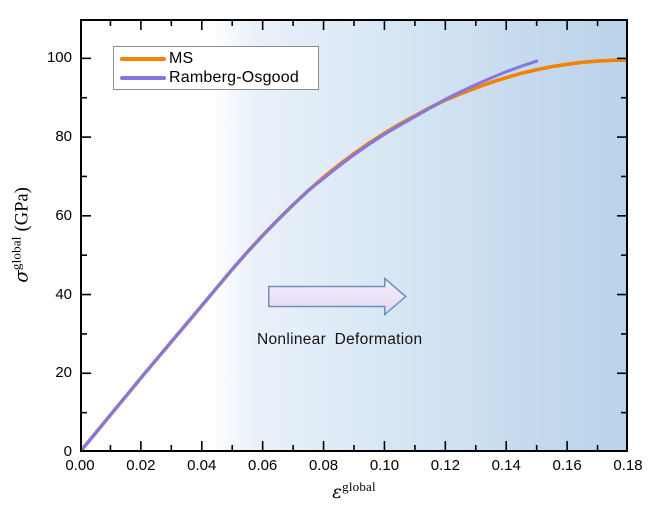 Image resolution: width=665 pixels, height=532 pixels. What do you see at coordinates (337, 493) in the screenshot?
I see `epsilon-symbol: ε` at bounding box center [337, 493].